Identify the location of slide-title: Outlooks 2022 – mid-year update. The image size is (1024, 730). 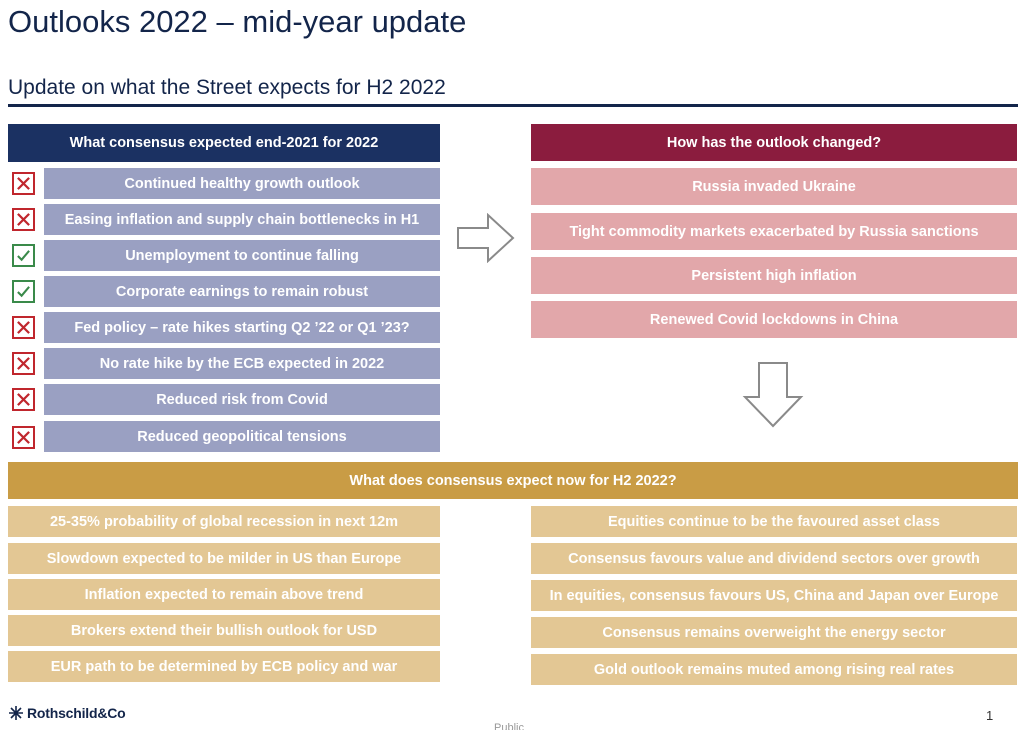
(237, 21).